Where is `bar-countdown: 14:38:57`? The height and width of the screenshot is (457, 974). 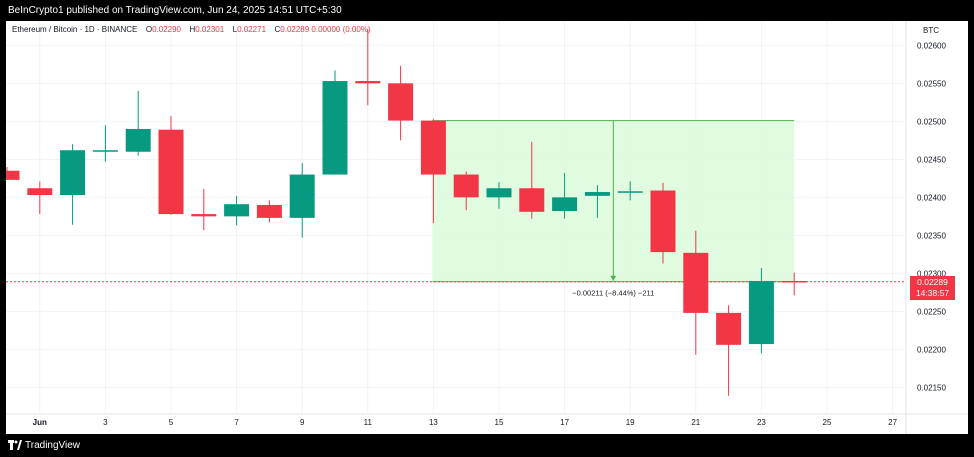
bar-countdown: 14:38:57 is located at coordinates (932, 292).